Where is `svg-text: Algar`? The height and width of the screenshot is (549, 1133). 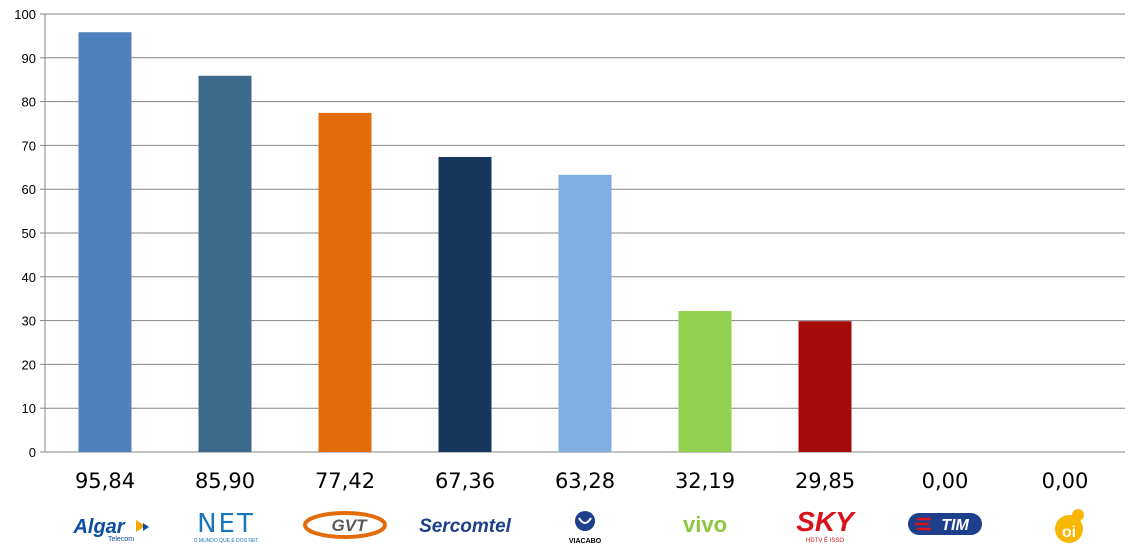 svg-text: Algar is located at coordinates (98, 527).